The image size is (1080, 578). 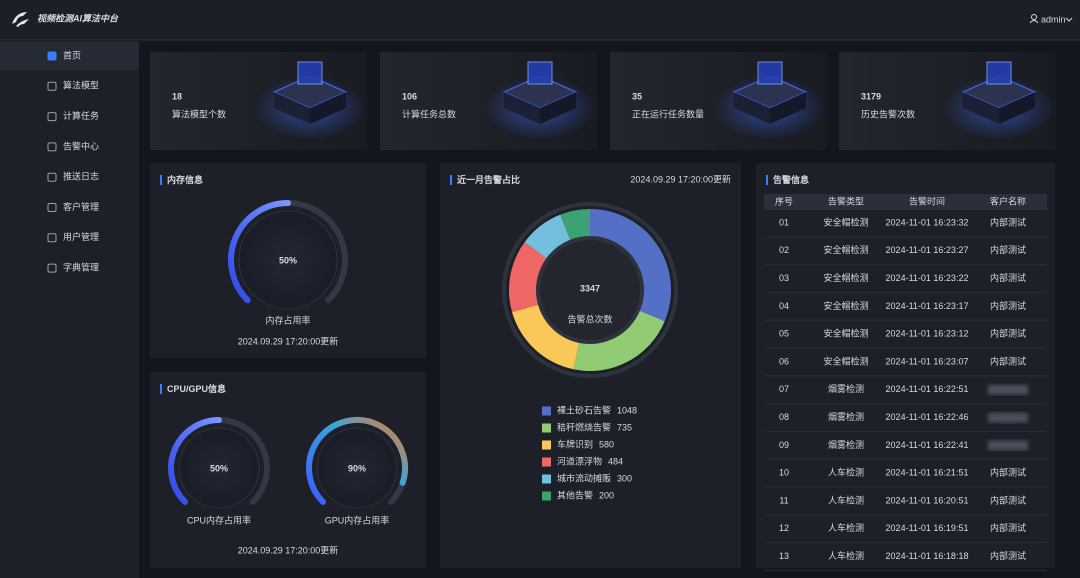 What do you see at coordinates (81, 145) in the screenshot?
I see `menu-item: 告警中心` at bounding box center [81, 145].